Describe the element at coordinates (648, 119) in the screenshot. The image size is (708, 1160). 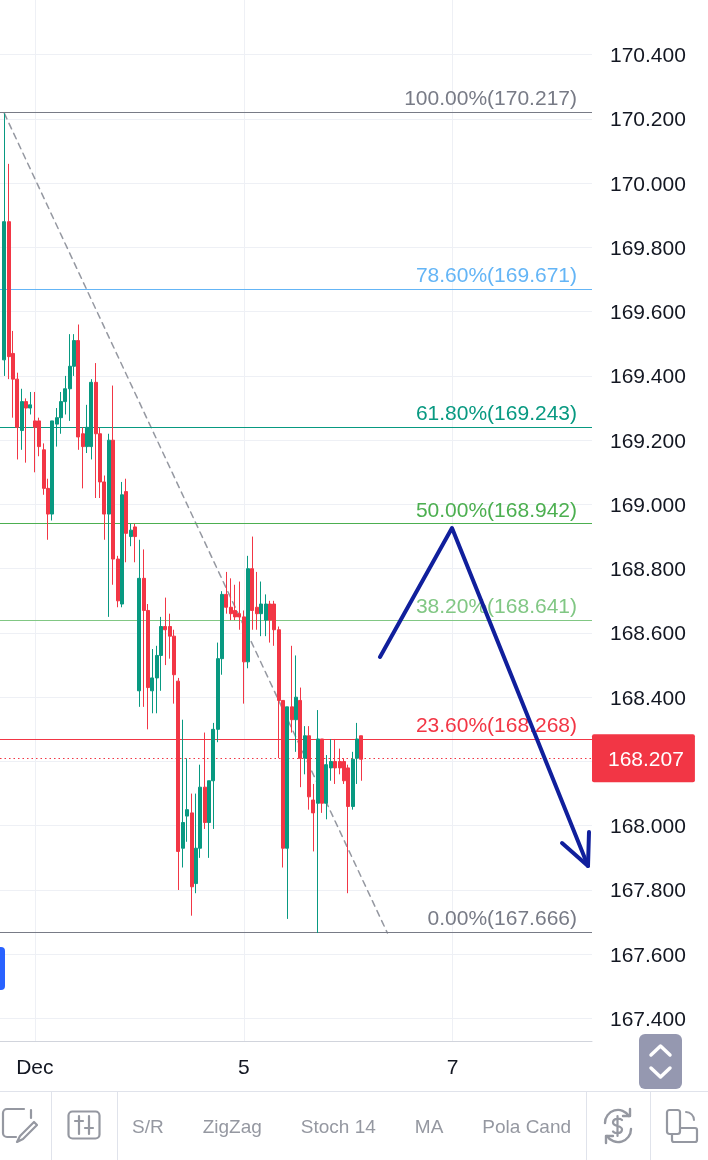
I see `y-tick-label: 170.200` at that location.